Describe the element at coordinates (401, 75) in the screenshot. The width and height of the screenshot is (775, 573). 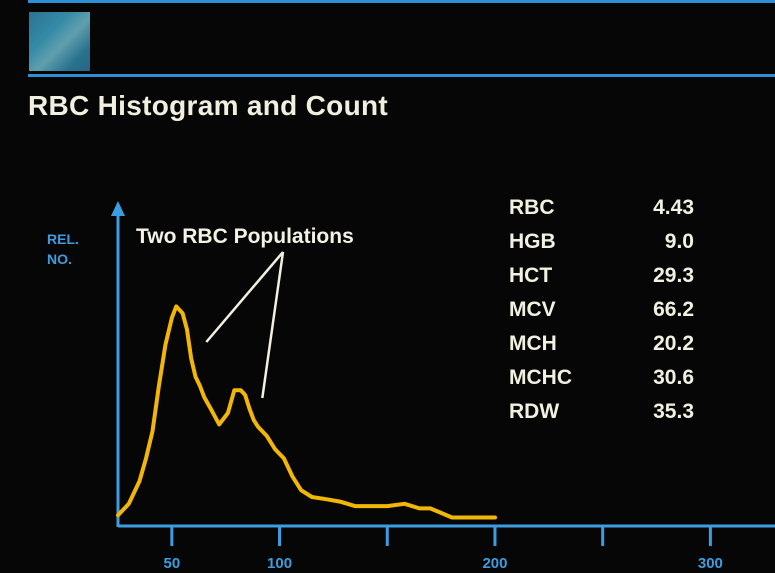
I see `header-rule` at that location.